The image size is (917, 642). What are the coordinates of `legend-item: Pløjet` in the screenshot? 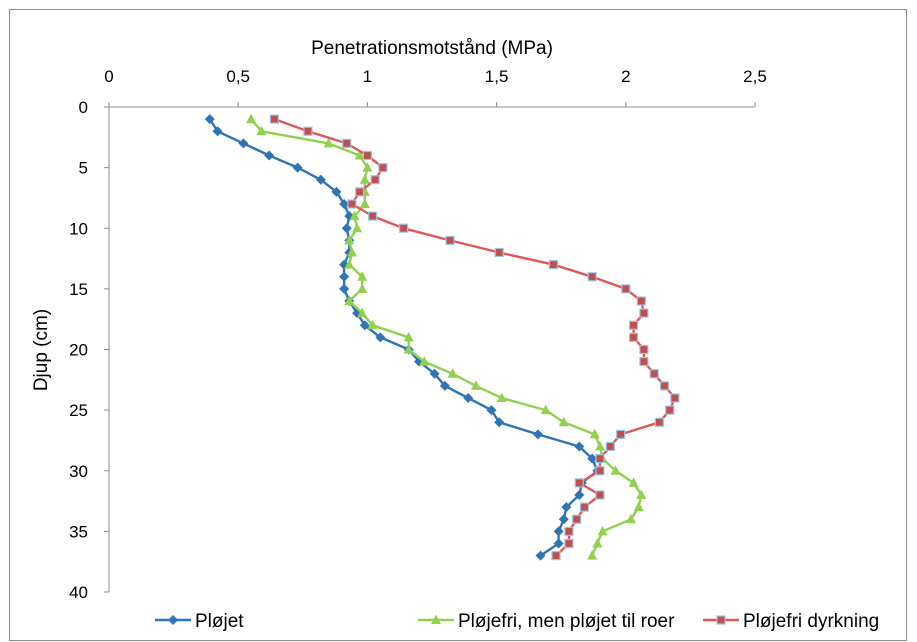 It's located at (199, 621).